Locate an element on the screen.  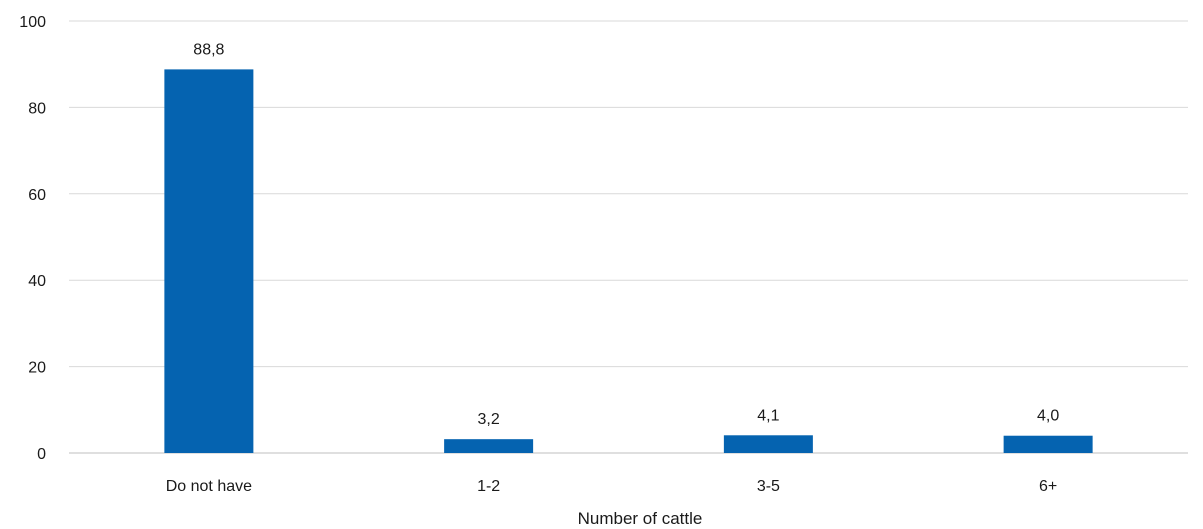
bar-data-label: 4,0 is located at coordinates (1048, 416).